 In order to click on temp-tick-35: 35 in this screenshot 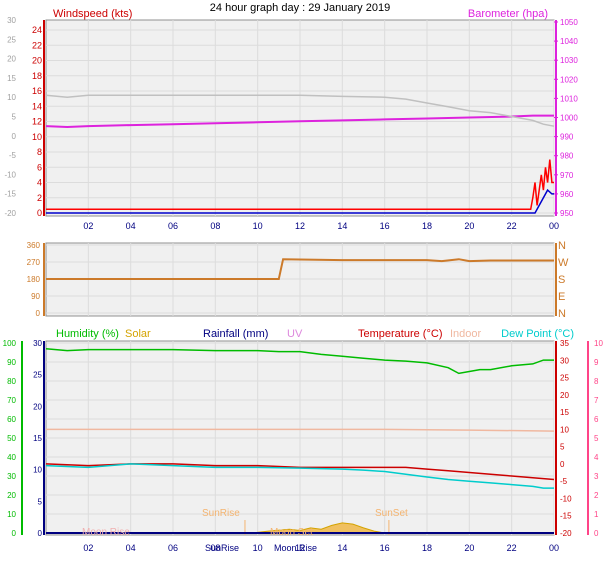, I will do `click(564, 343)`.